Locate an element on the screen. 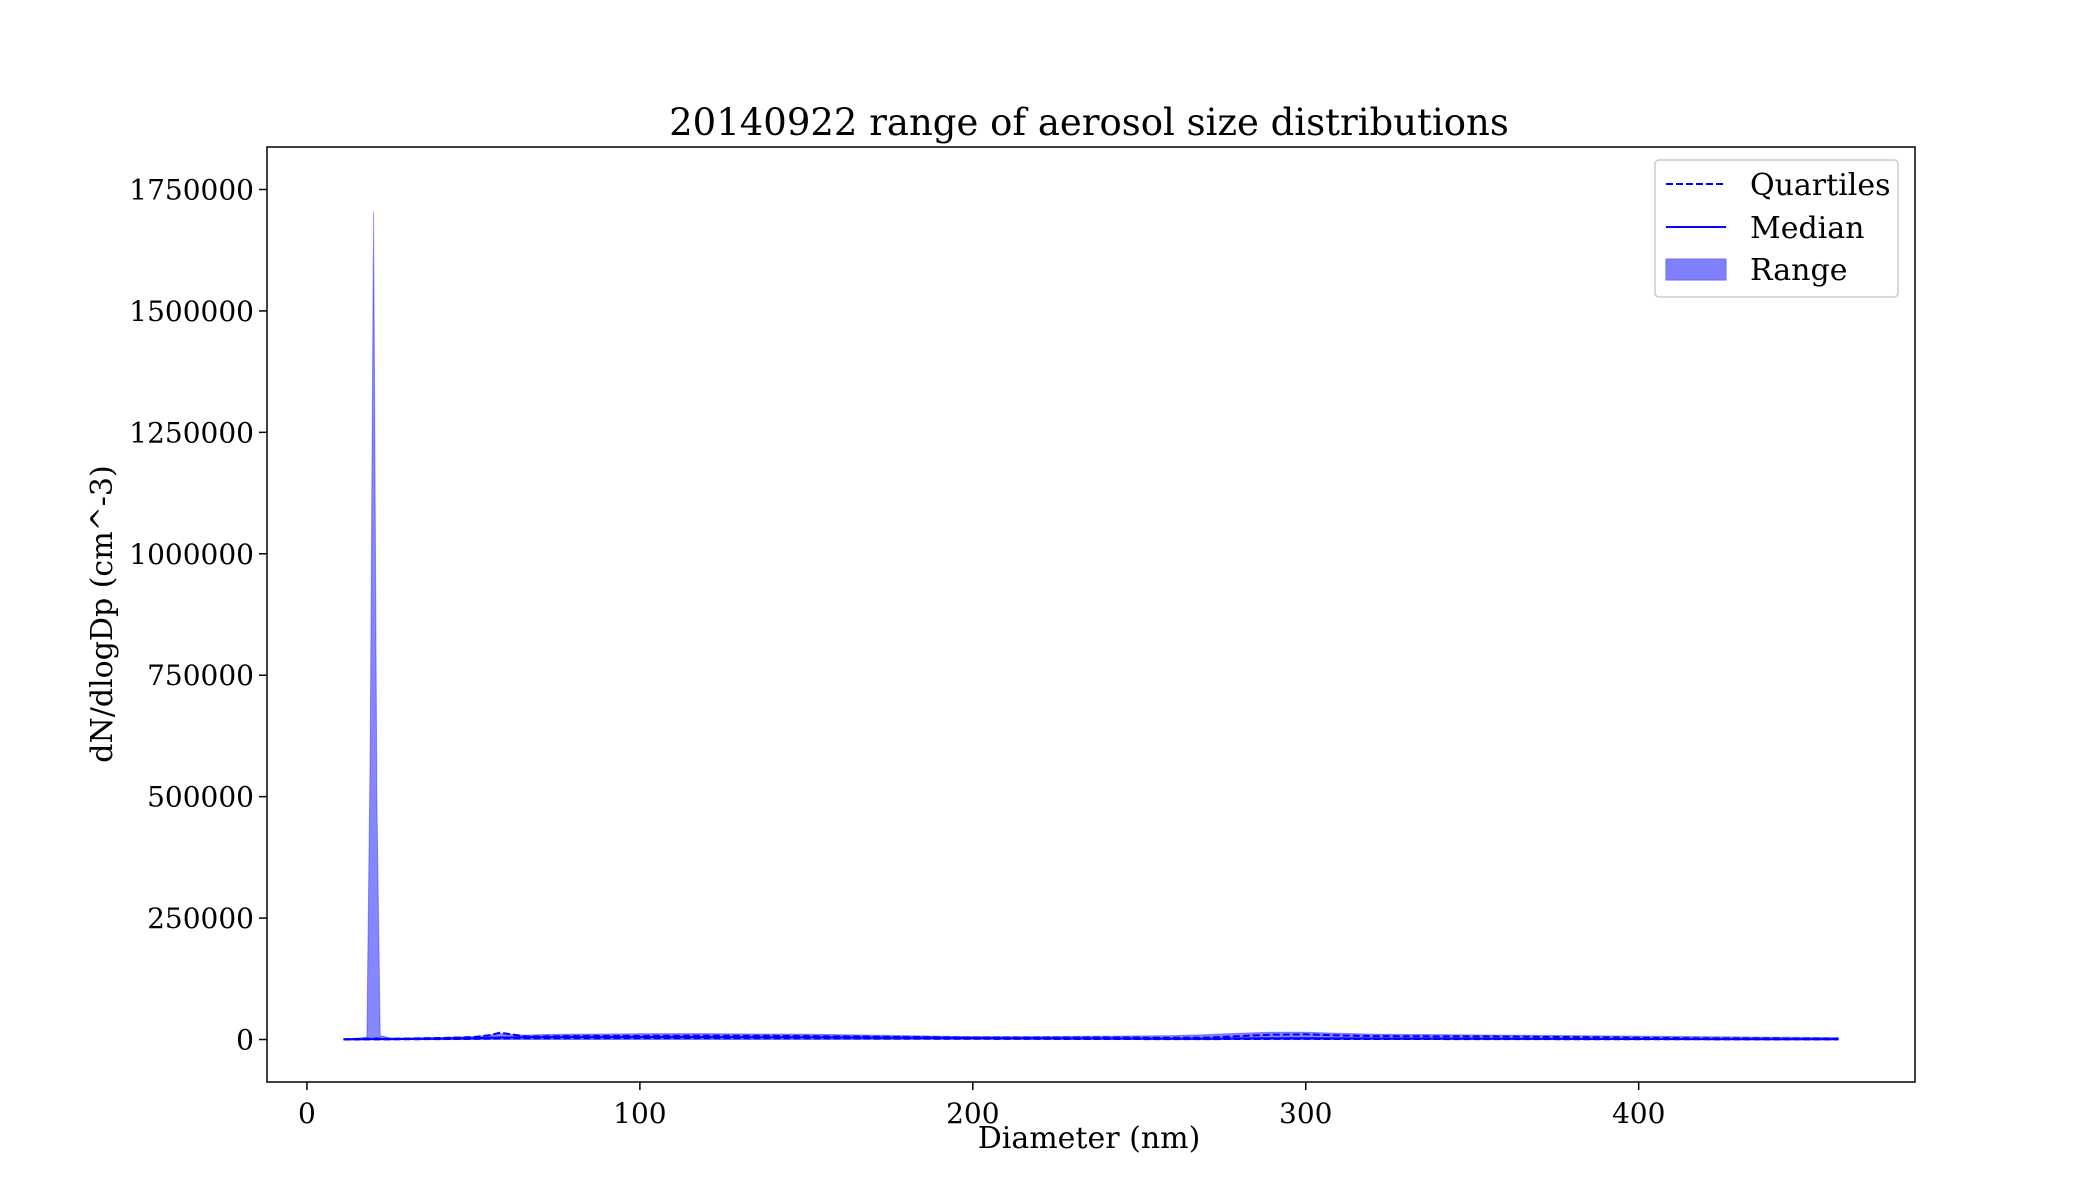  x-tick-label: 100 is located at coordinates (639, 1113).